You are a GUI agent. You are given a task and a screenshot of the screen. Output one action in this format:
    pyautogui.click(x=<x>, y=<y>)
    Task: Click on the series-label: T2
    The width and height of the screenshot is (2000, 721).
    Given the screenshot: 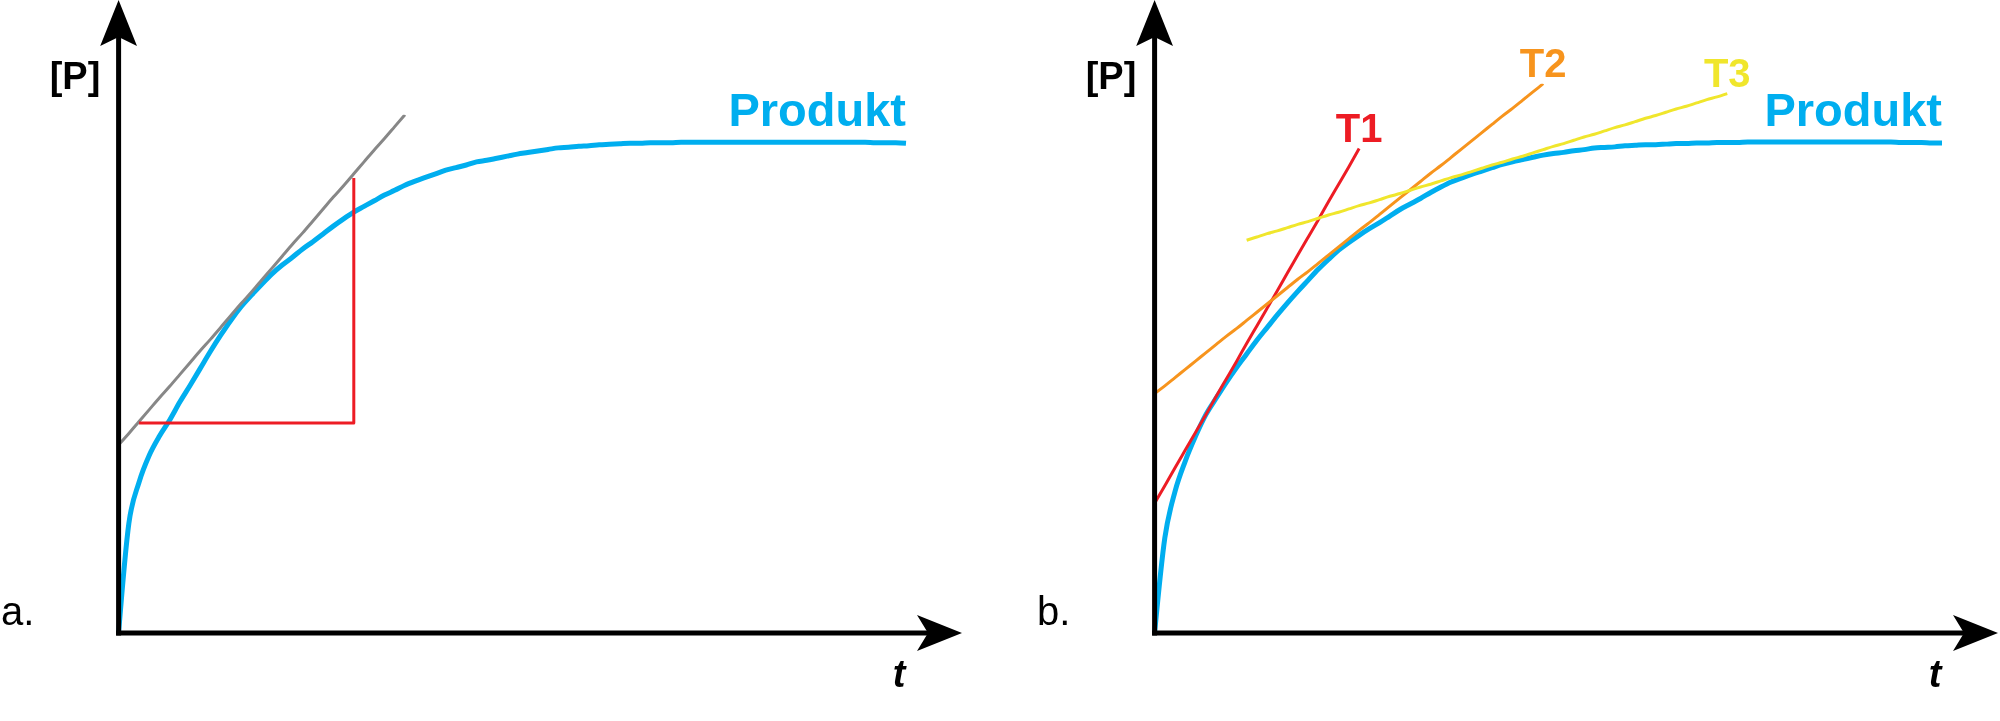 What is the action you would take?
    pyautogui.click(x=1543, y=62)
    